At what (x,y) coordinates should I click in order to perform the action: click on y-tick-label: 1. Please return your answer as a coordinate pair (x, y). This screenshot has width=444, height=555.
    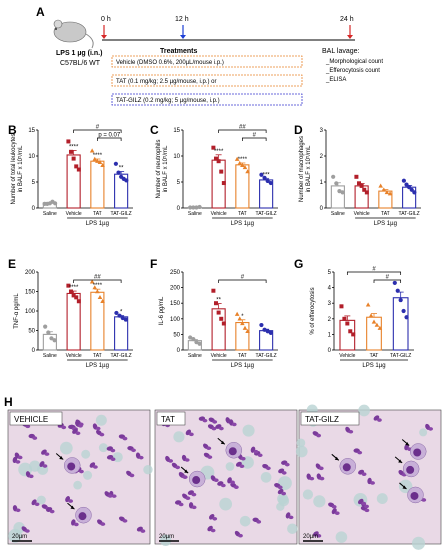
    Looking at the image, I should click on (330, 335).